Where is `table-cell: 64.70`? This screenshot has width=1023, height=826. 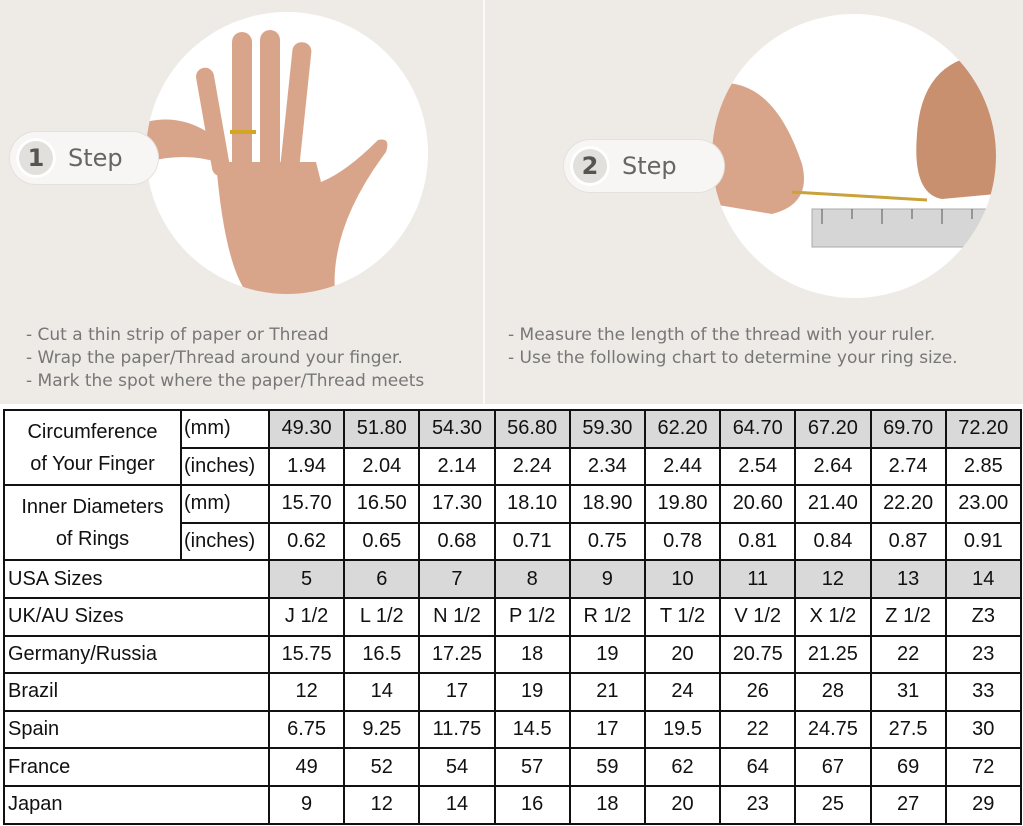 table-cell: 64.70 is located at coordinates (758, 429).